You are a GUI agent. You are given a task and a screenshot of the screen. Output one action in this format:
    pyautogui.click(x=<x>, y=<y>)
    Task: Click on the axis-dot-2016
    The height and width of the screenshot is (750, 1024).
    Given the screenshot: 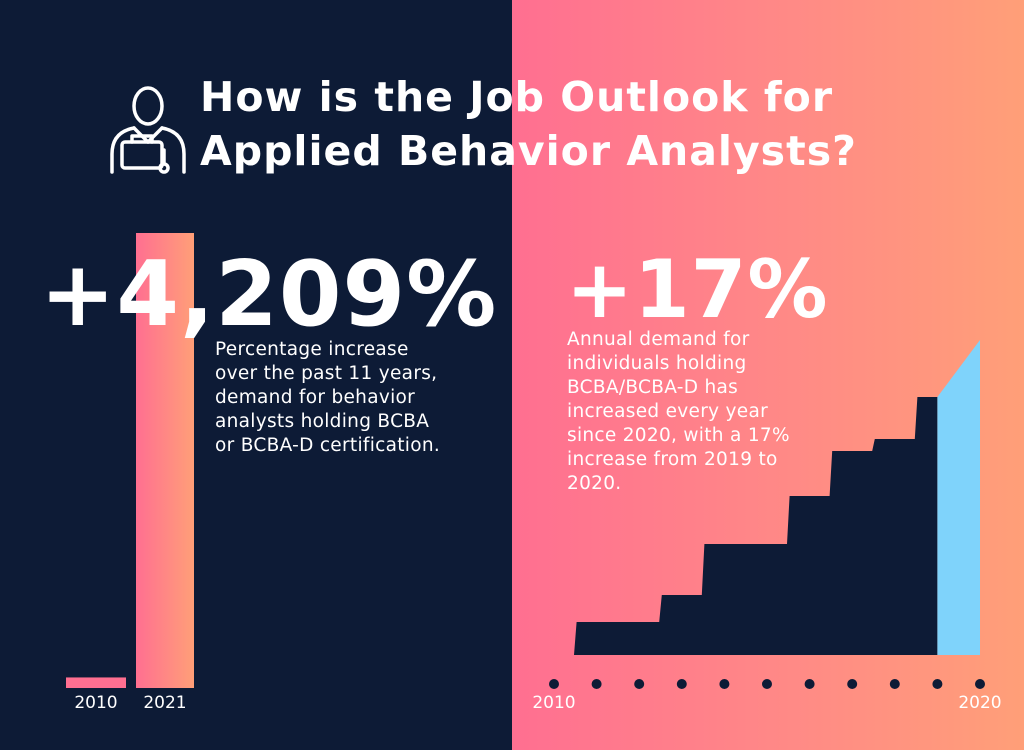 What is the action you would take?
    pyautogui.click(x=809, y=684)
    